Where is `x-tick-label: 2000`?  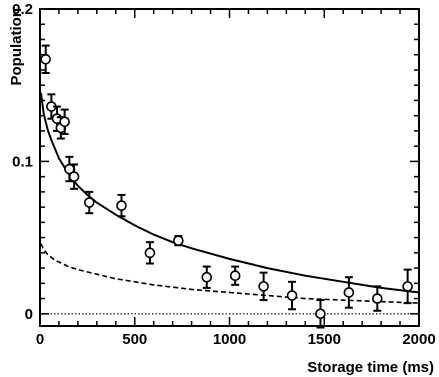
x-tick-label: 2000 is located at coordinates (418, 339).